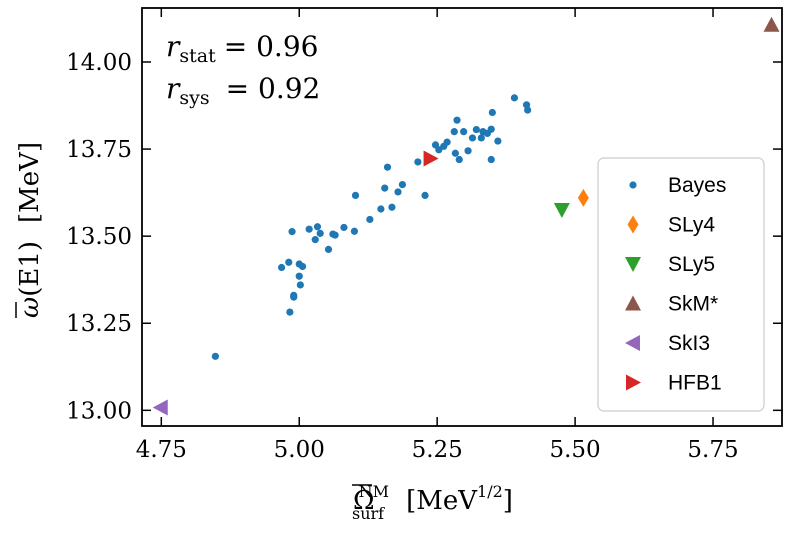  I want to click on x-tick-label: 5.75, so click(712, 450).